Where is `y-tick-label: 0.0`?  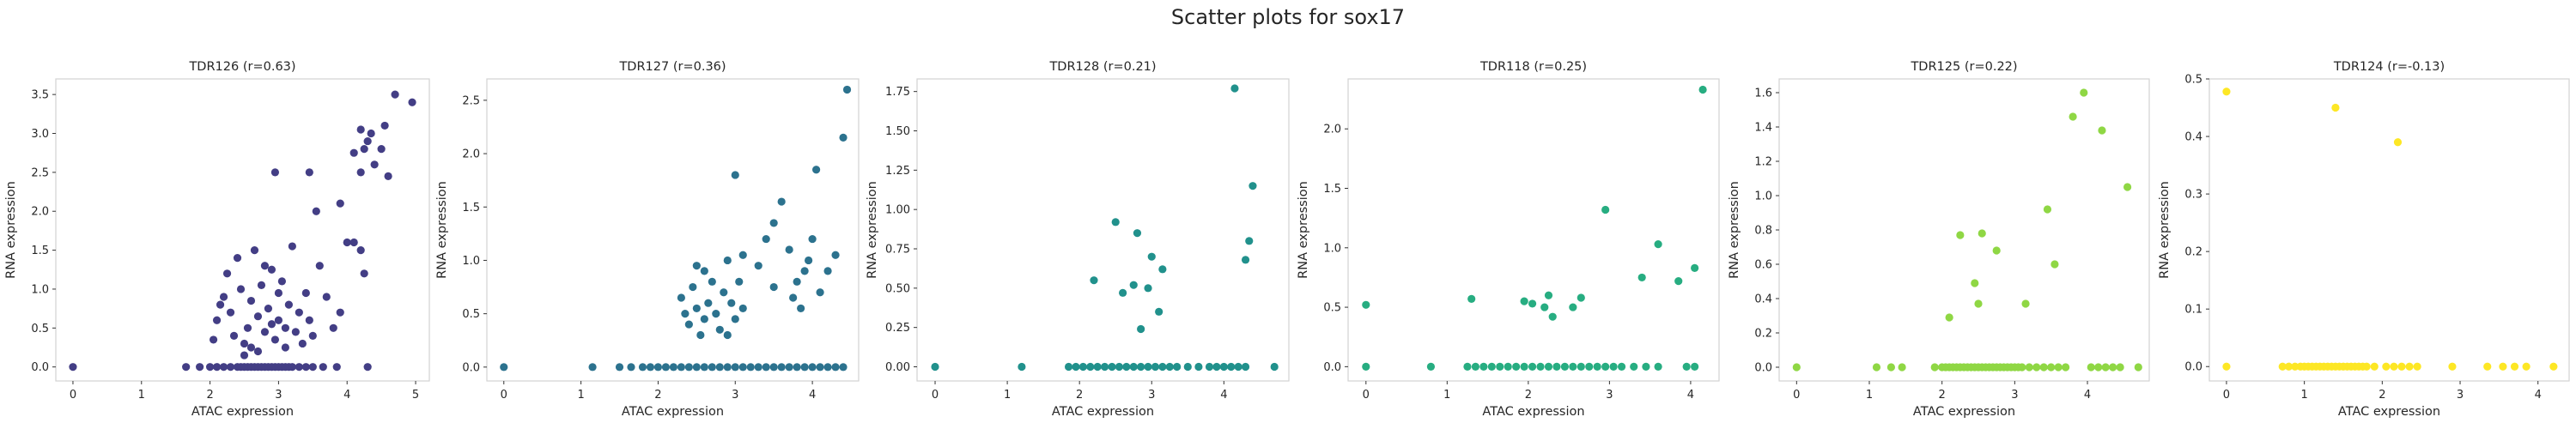 y-tick-label: 0.0 is located at coordinates (2193, 367).